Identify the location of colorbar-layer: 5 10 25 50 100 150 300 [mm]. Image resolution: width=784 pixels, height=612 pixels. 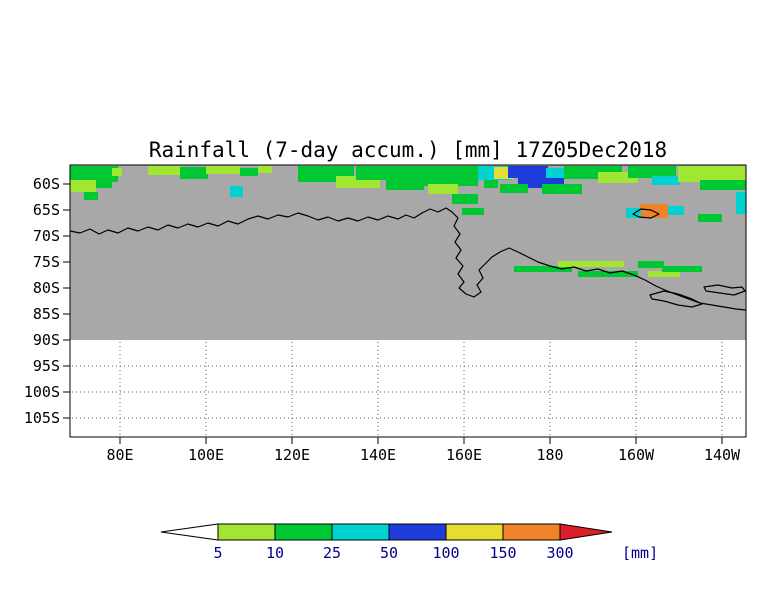
(409, 542).